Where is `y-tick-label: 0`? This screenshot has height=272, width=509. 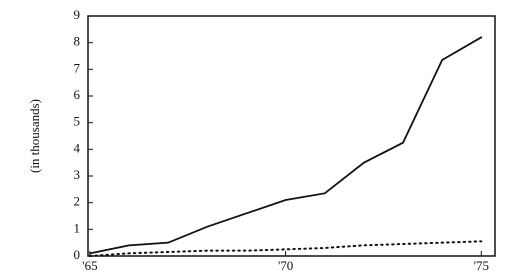
y-tick-label: 0 is located at coordinates (77, 254).